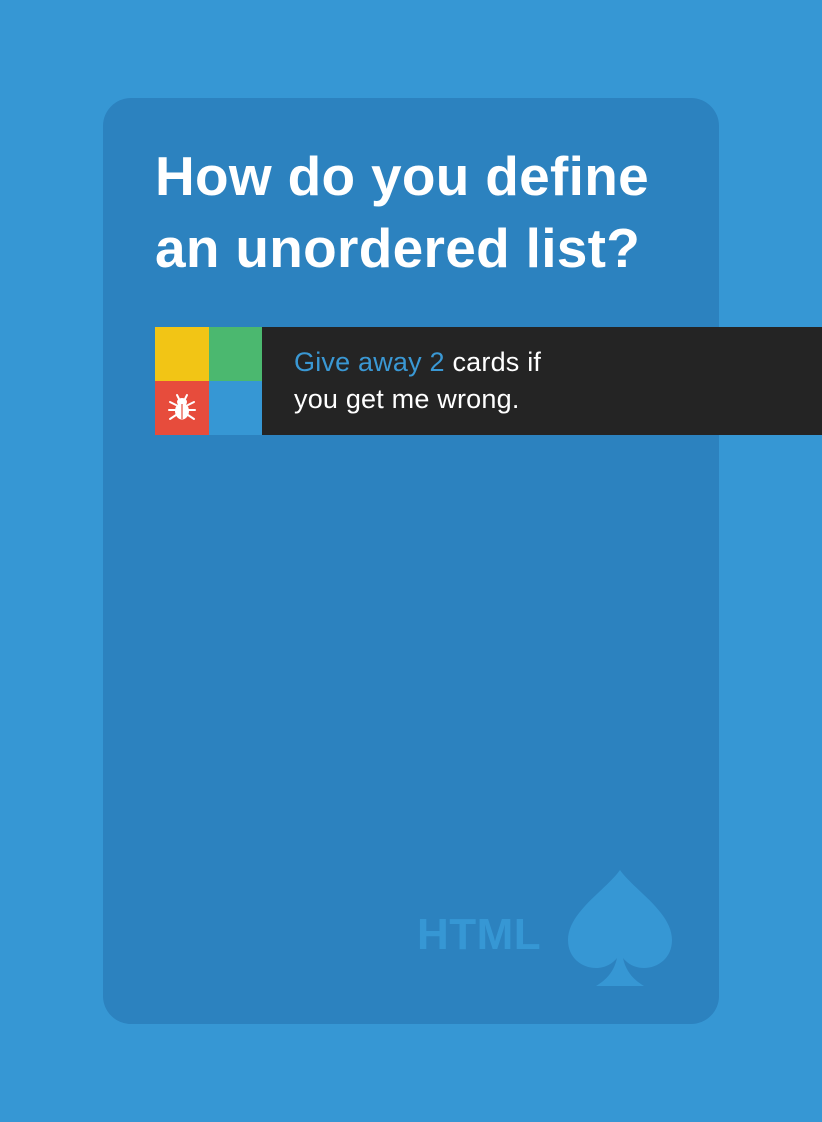  I want to click on penalty-text: Give away 2 cards if you get me wrong., so click(474, 381).